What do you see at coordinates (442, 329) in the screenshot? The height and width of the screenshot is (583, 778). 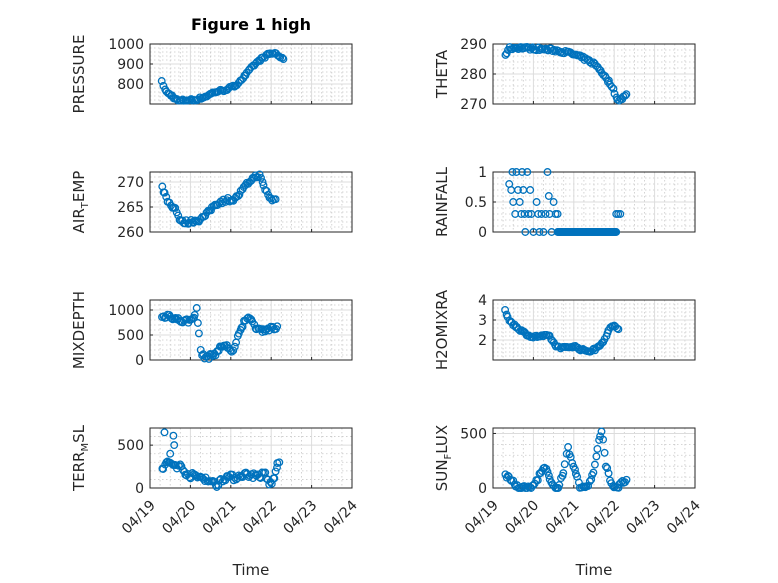 I see `y-axis-label: H2OMIXRA` at bounding box center [442, 329].